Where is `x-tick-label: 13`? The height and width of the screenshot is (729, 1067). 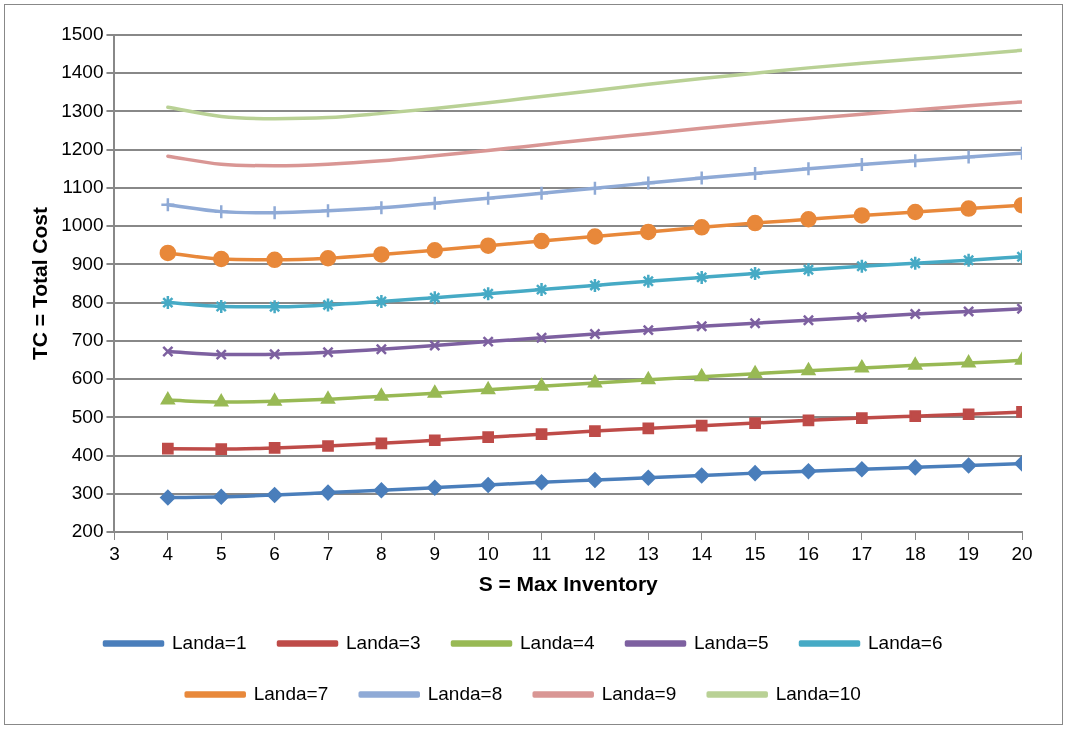 x-tick-label: 13 is located at coordinates (648, 553).